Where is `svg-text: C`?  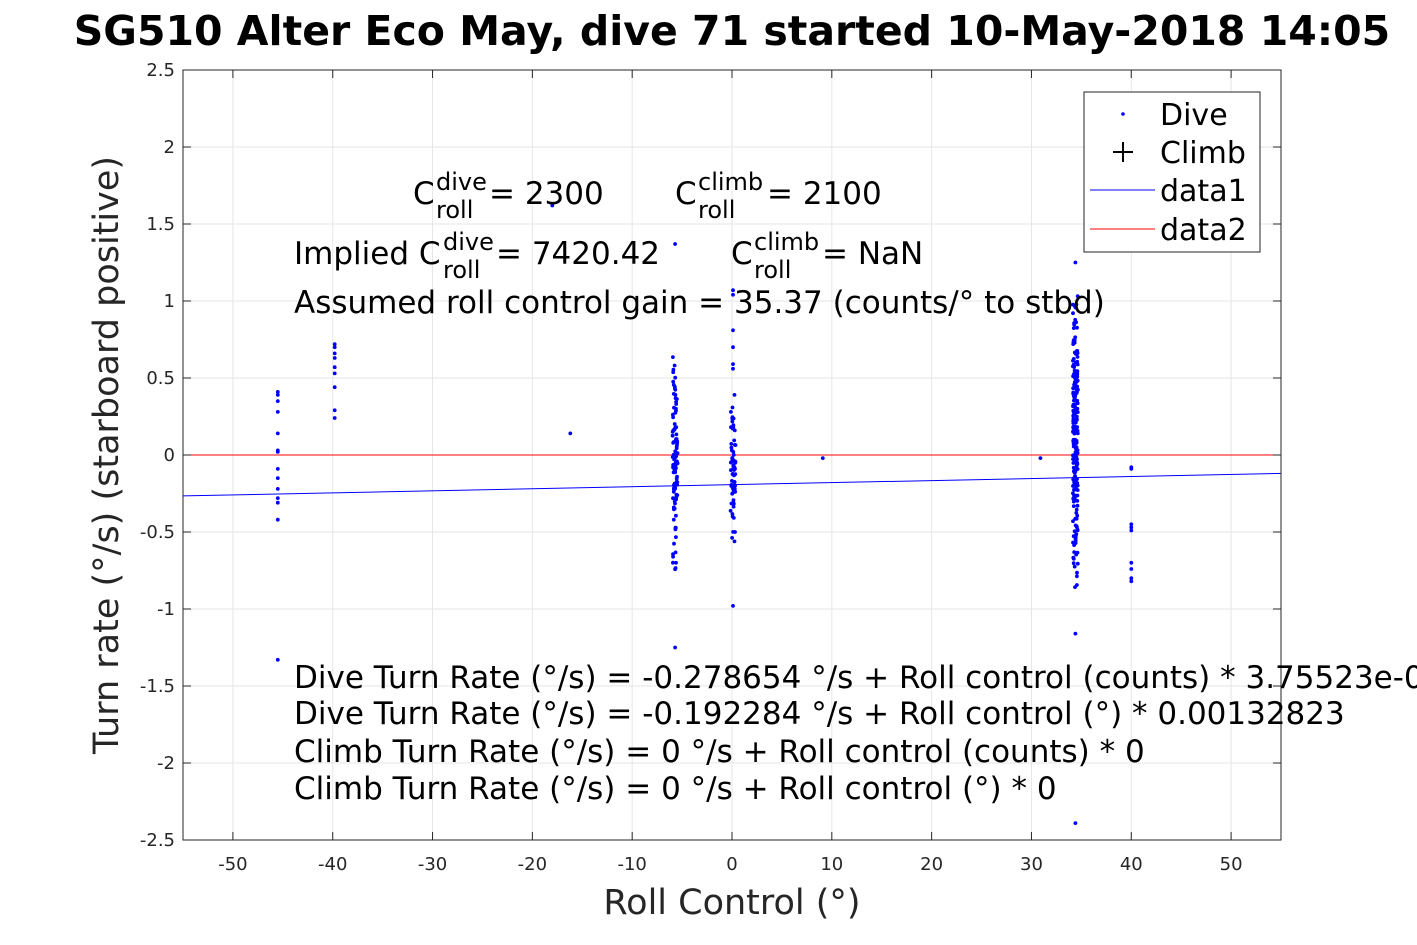
svg-text: C is located at coordinates (424, 194).